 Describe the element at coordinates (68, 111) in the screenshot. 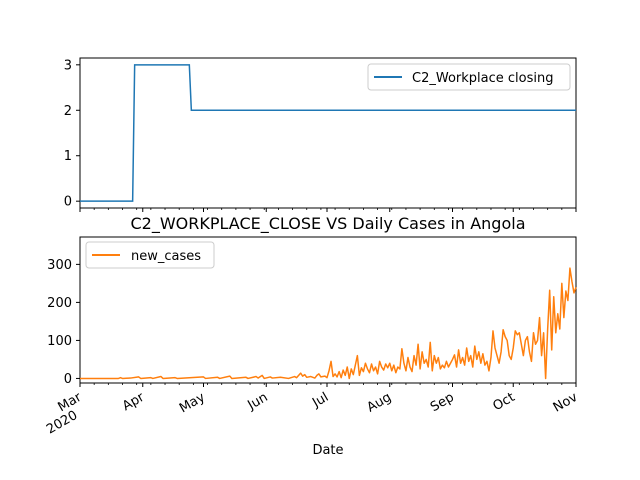

I see `top-y-tick-label: 2` at that location.